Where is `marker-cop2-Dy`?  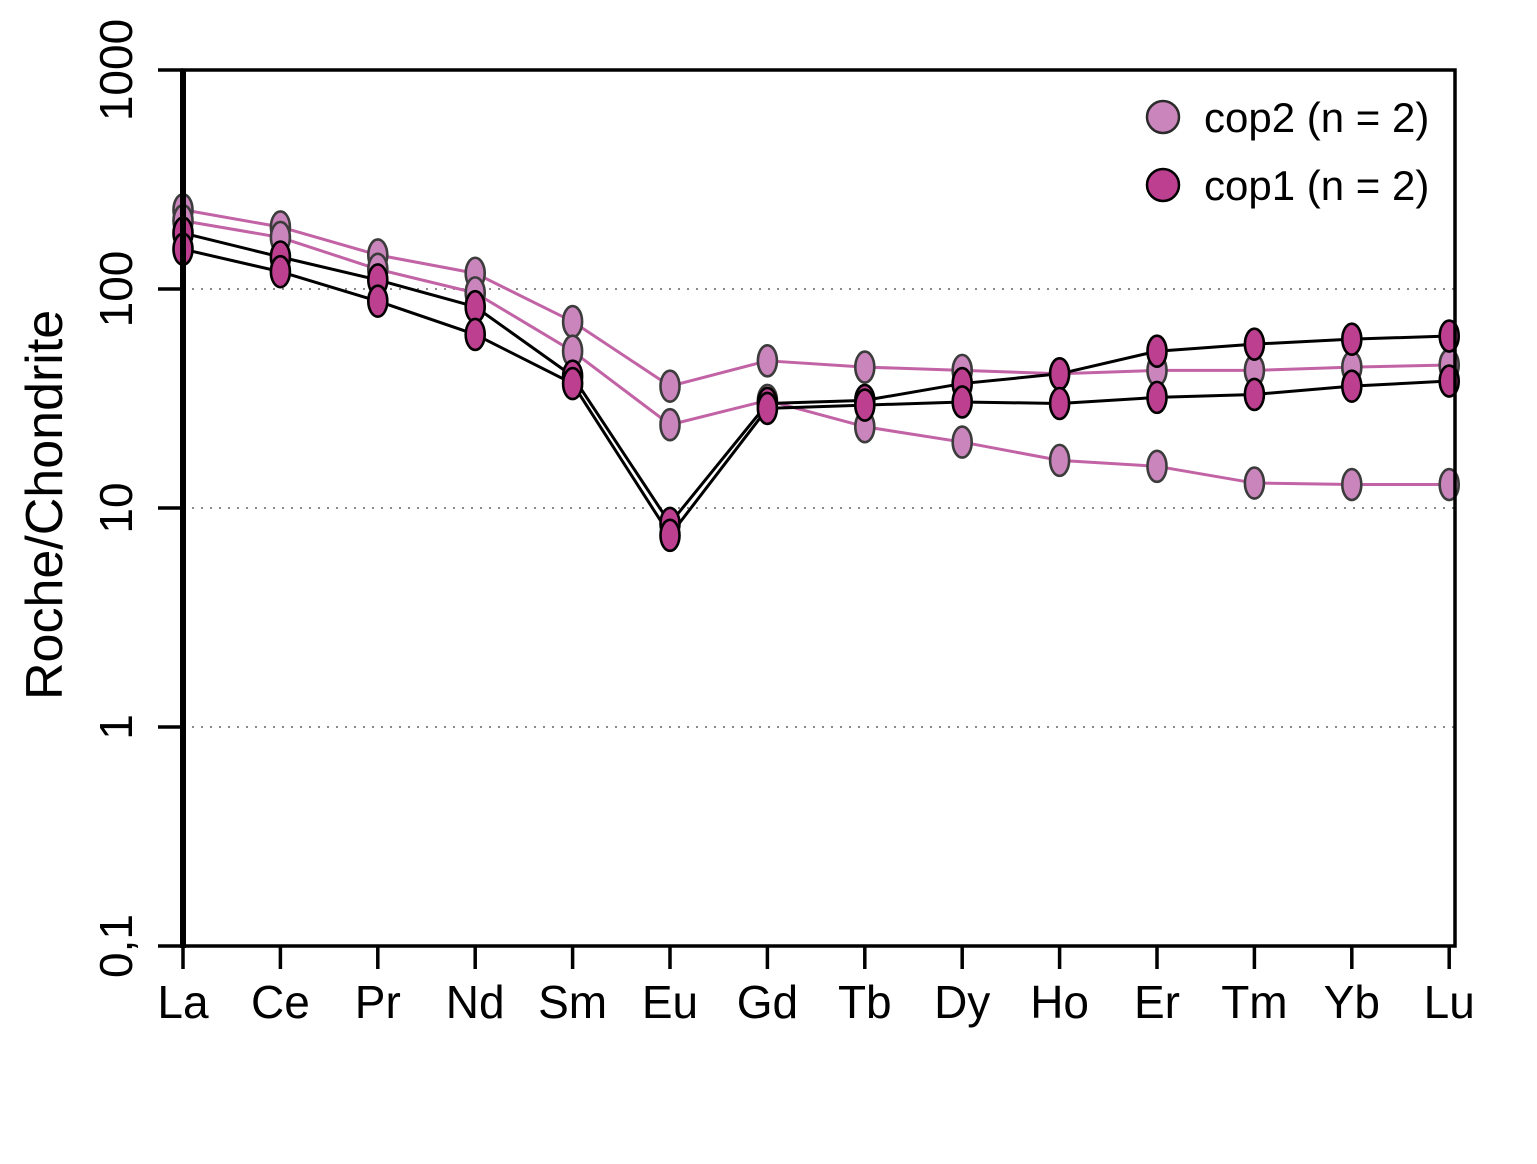
marker-cop2-Dy is located at coordinates (962, 442).